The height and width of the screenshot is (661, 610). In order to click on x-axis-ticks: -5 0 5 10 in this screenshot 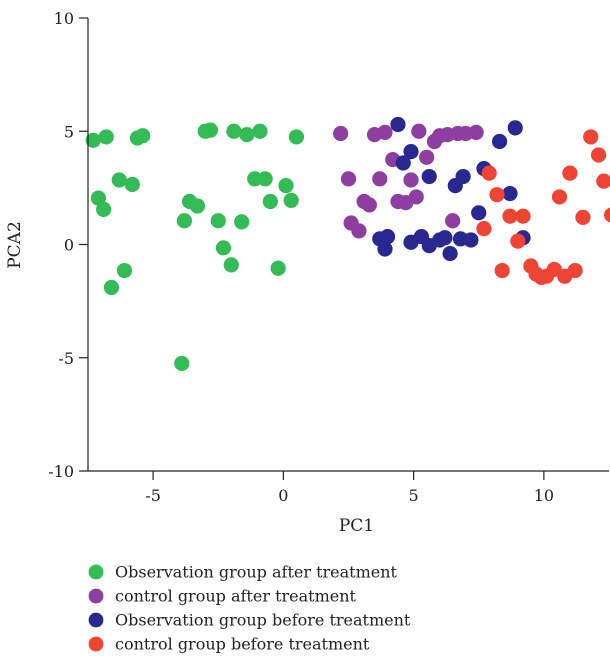, I will do `click(349, 488)`.